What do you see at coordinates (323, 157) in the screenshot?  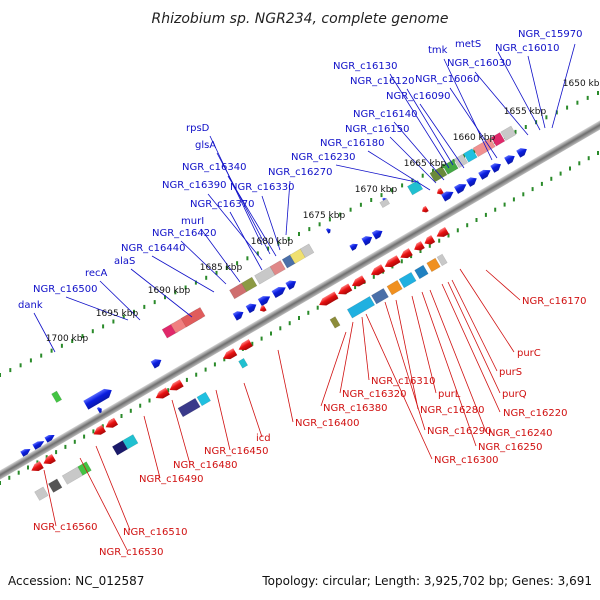 I see `gene-label: NGR_c16230` at bounding box center [323, 157].